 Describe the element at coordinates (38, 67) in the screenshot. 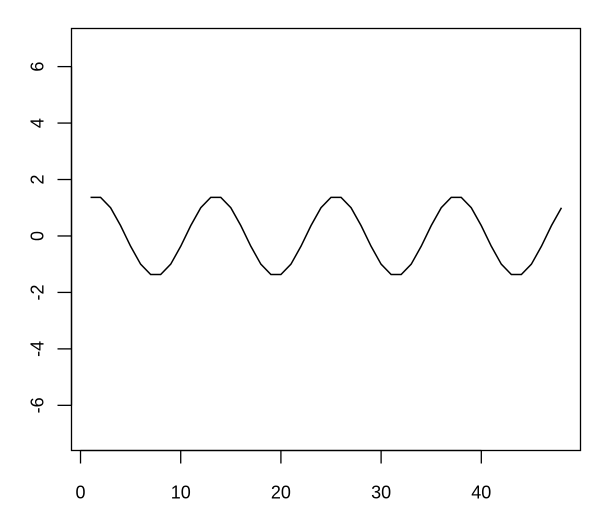

I see `y-tick-label: 6` at that location.